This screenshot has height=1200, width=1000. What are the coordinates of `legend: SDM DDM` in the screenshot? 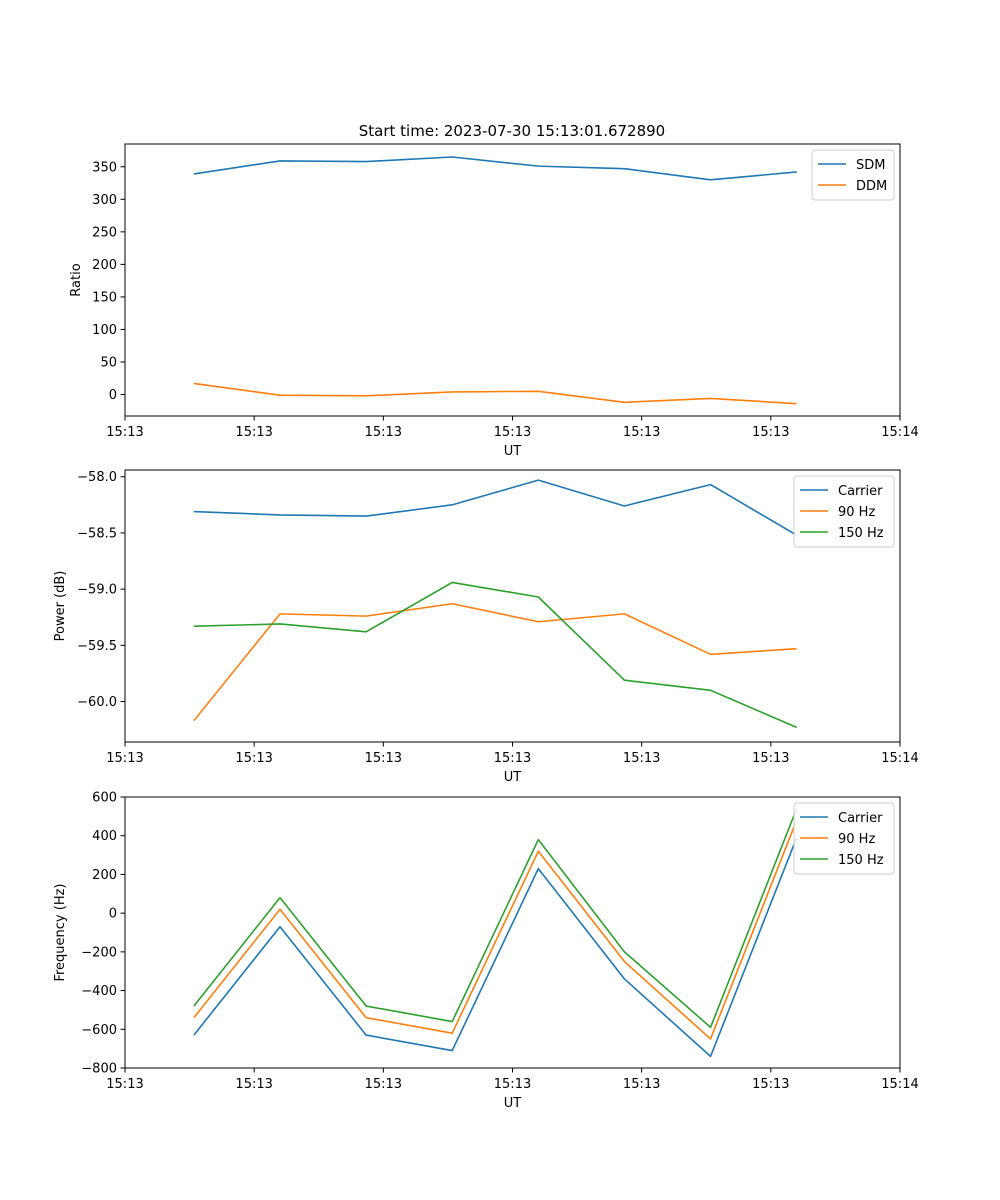 It's located at (853, 175).